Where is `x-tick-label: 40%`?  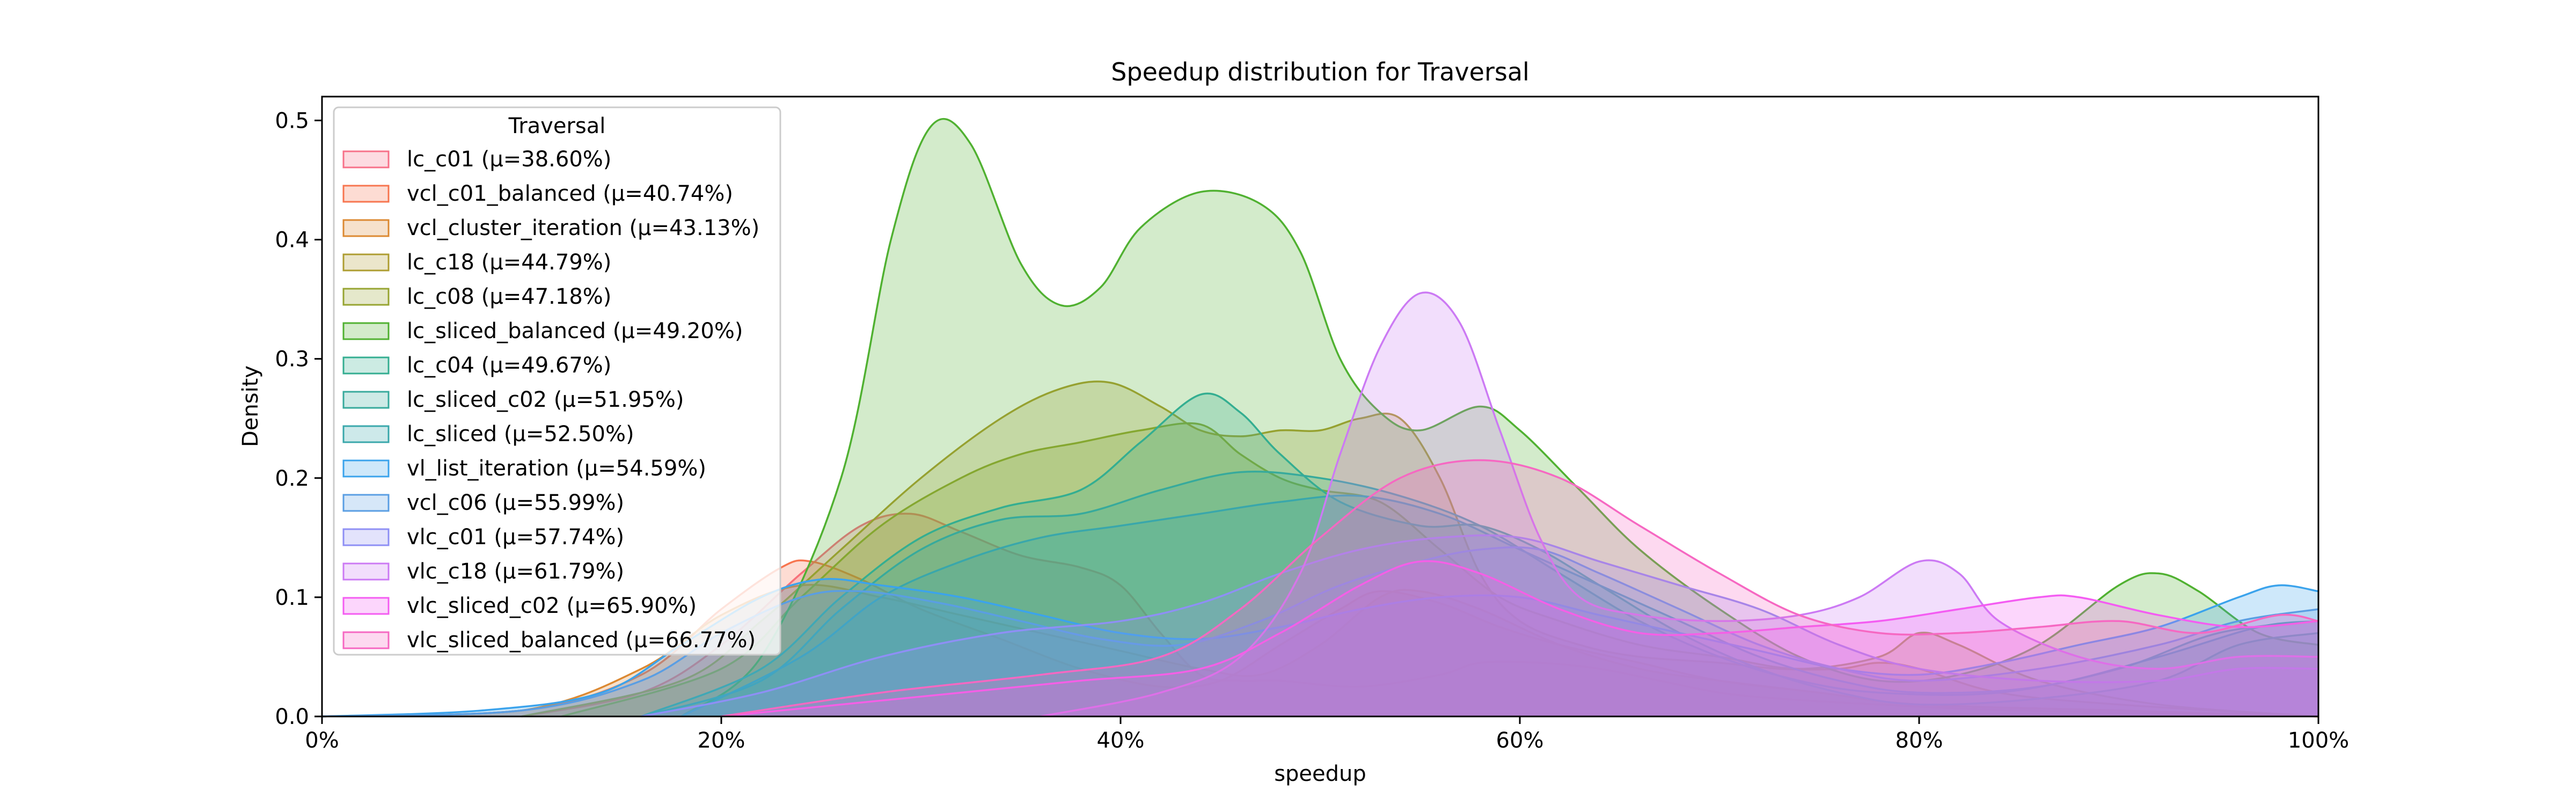 x-tick-label: 40% is located at coordinates (1121, 740).